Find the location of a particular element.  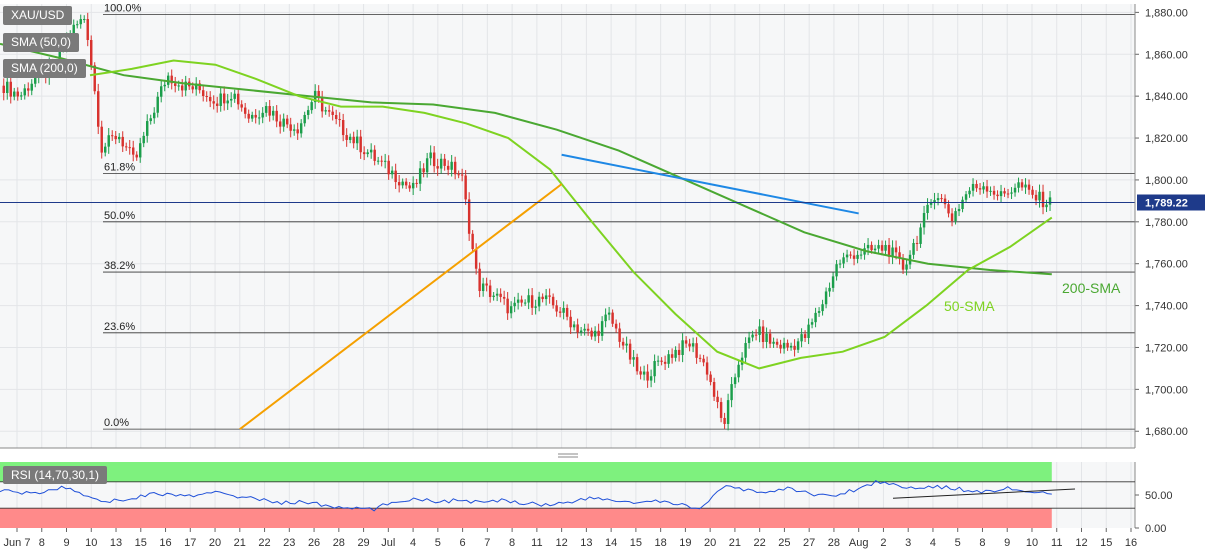

x-tick-label: 22 is located at coordinates (760, 543).